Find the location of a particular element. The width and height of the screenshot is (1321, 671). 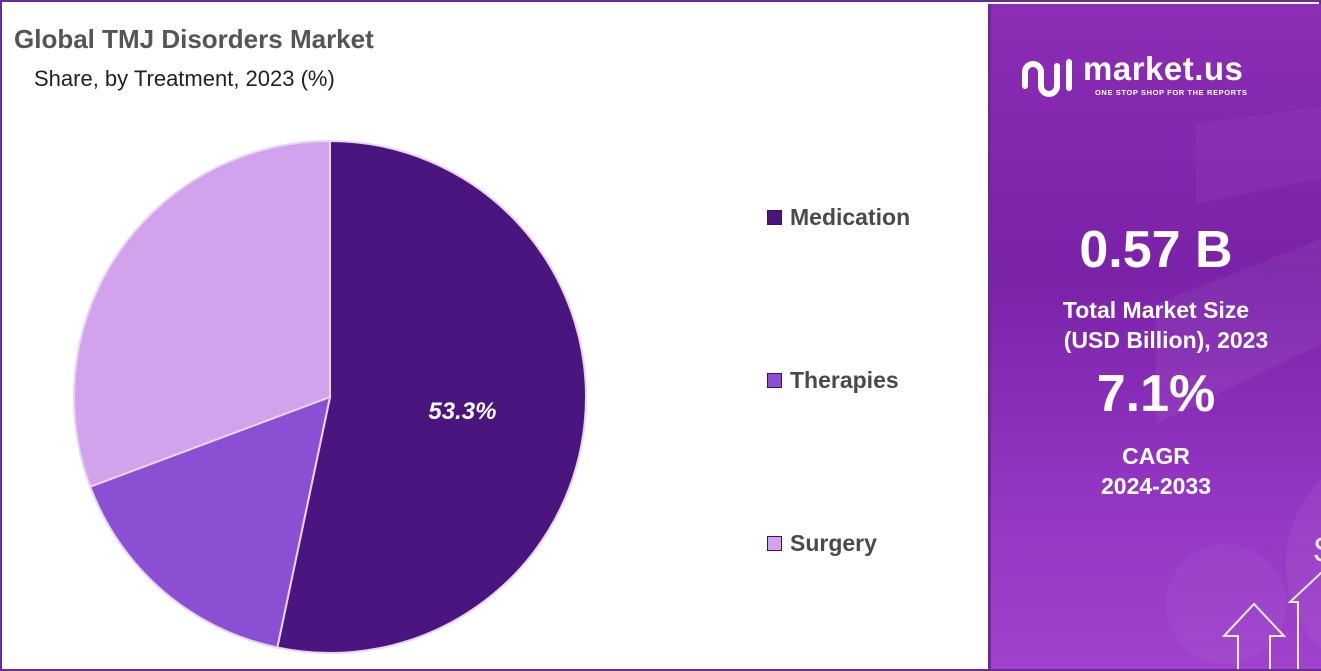

pie-data-labels: 53.3% is located at coordinates (462, 411).